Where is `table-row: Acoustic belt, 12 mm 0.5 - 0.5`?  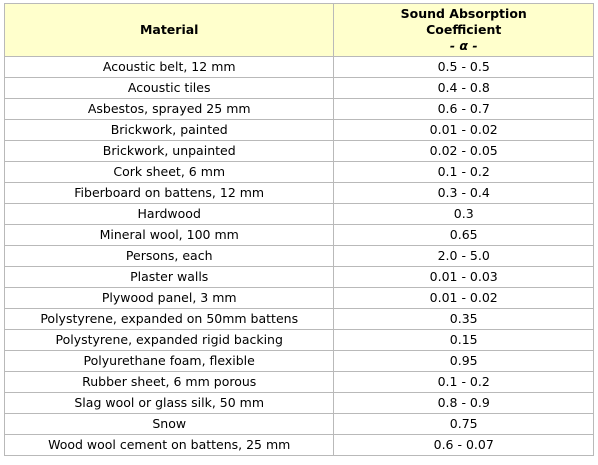
table-row: Acoustic belt, 12 mm 0.5 - 0.5 is located at coordinates (298, 67).